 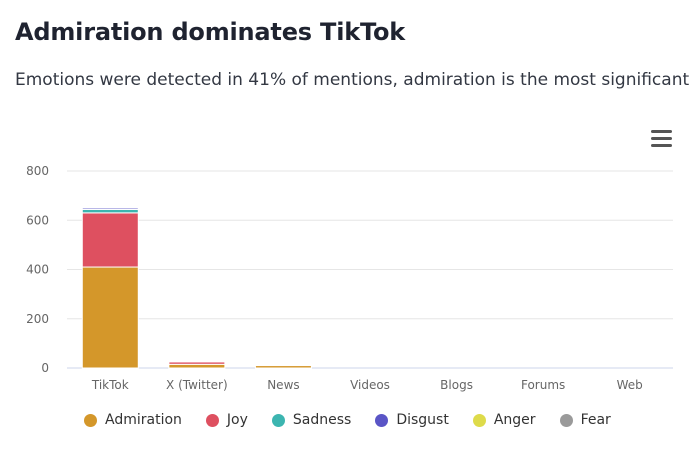 What do you see at coordinates (322, 420) in the screenshot?
I see `legend-label: Sadness` at bounding box center [322, 420].